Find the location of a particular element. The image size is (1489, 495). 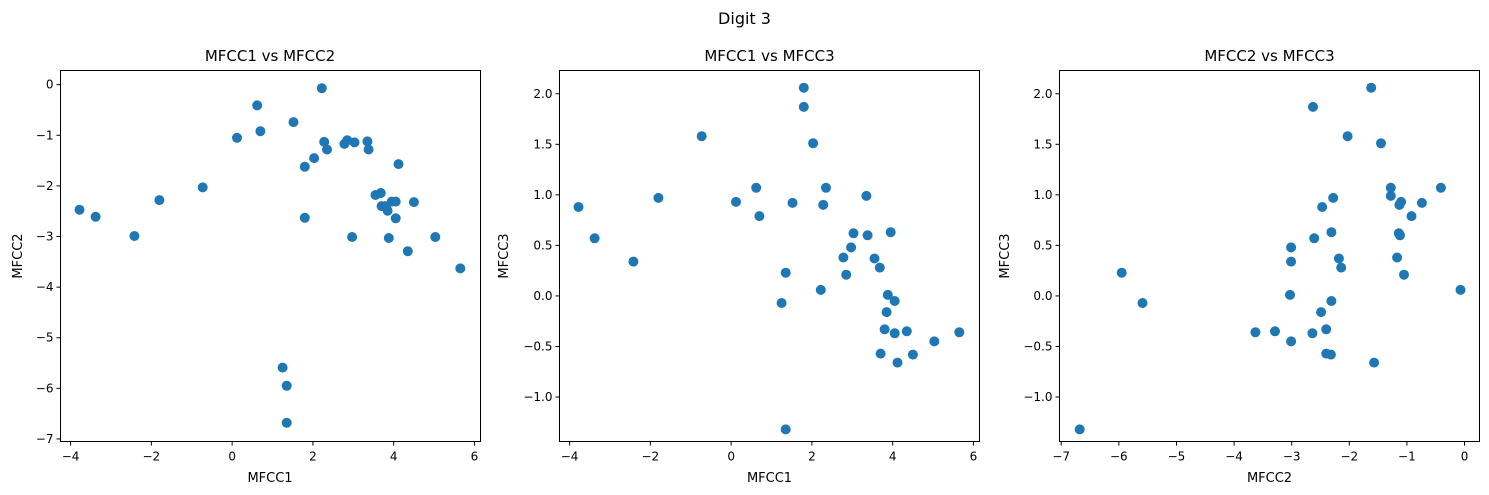

x-tick-label: −3 is located at coordinates (1292, 457).